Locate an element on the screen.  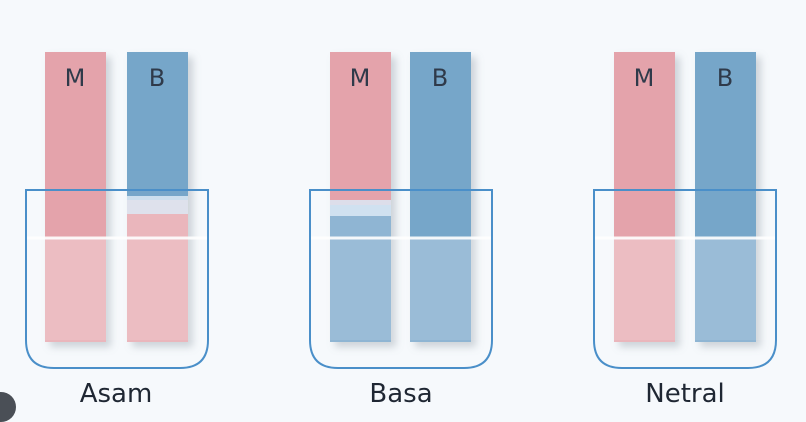
strip-m-basa: M is located at coordinates (360, 197).